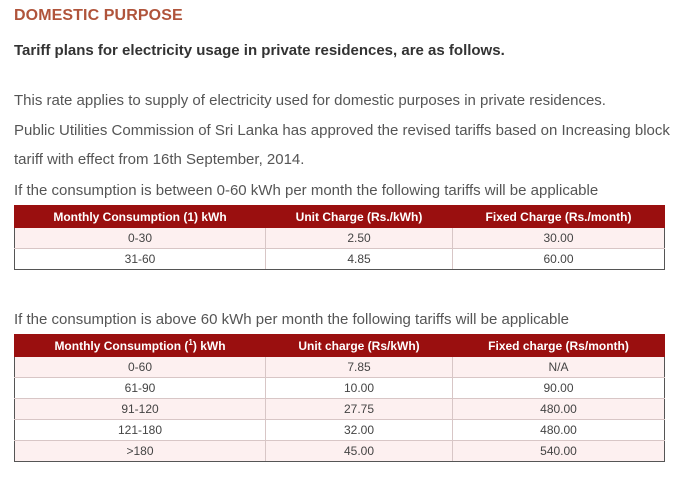 The width and height of the screenshot is (687, 477). Describe the element at coordinates (359, 238) in the screenshot. I see `cell-unit-charge: 2.50` at that location.